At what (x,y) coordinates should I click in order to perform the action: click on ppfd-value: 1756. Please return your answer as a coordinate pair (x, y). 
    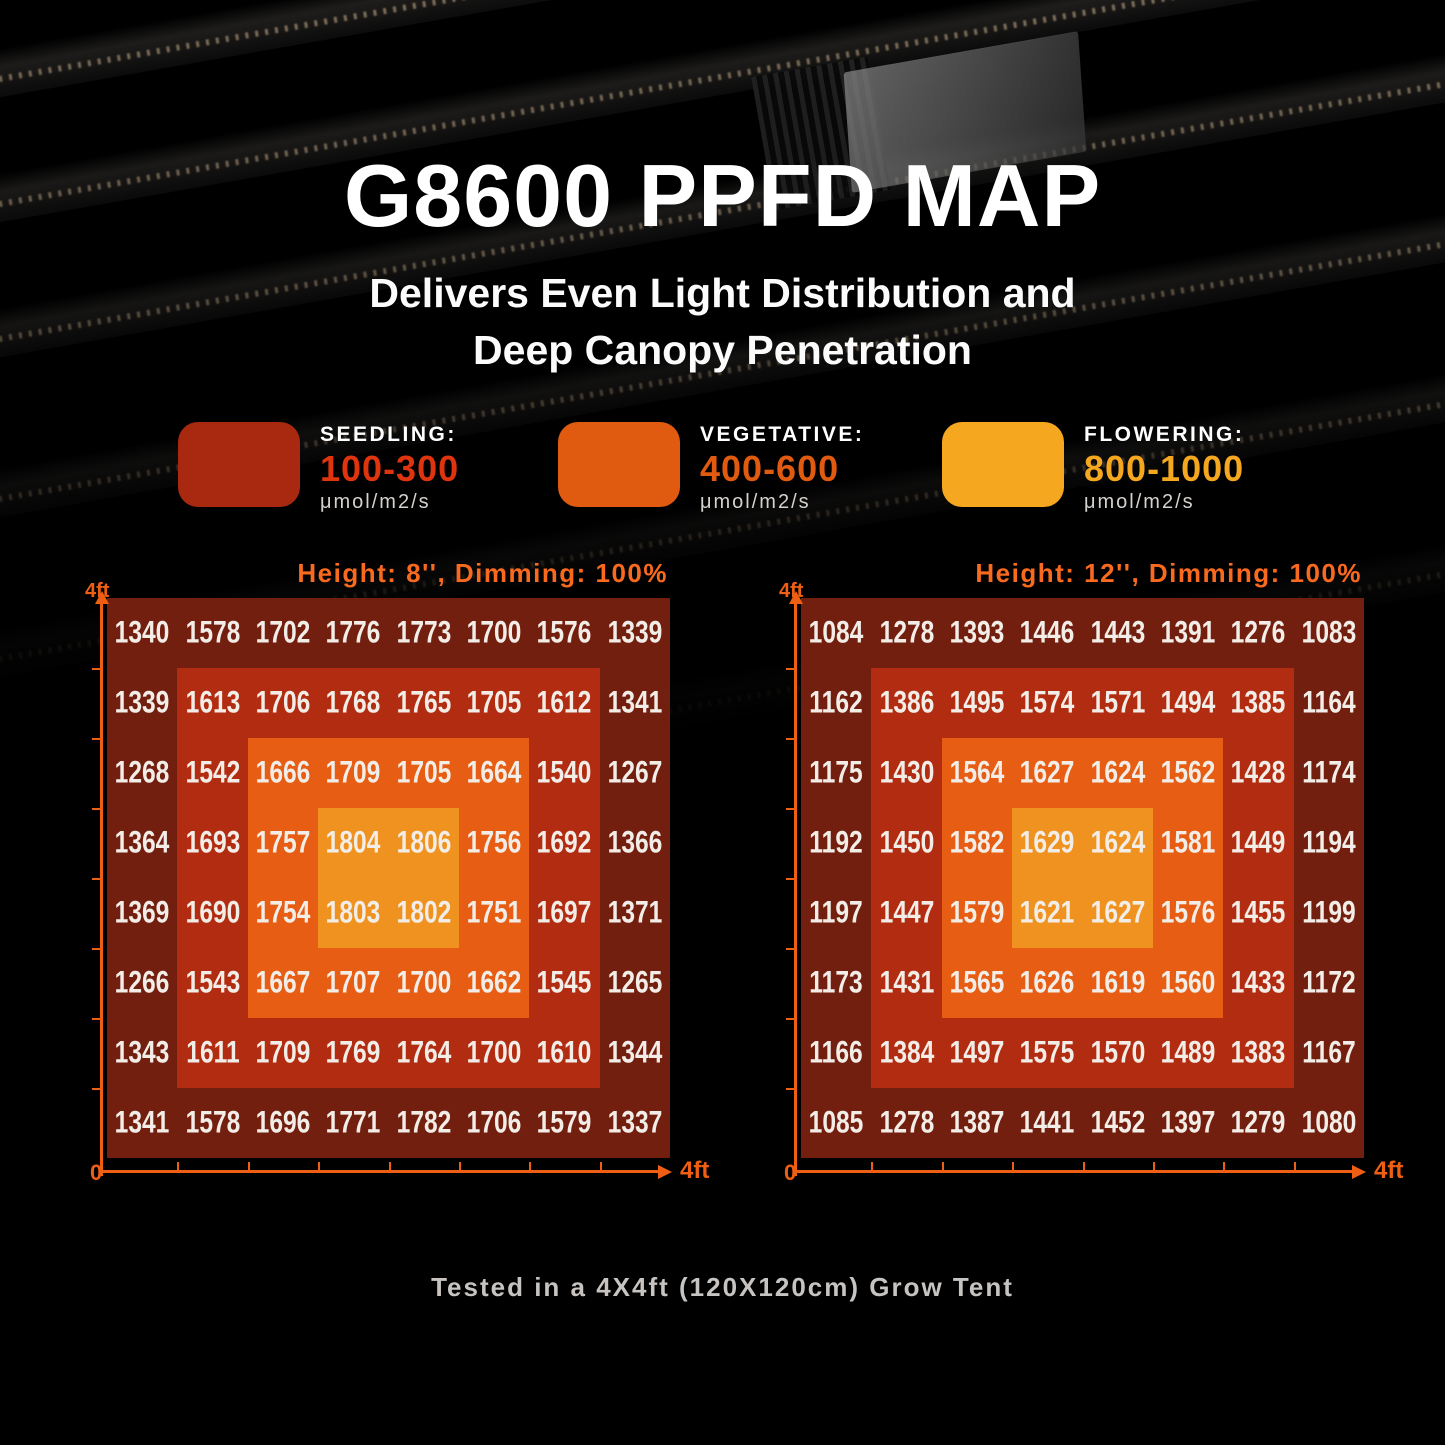
    Looking at the image, I should click on (494, 842).